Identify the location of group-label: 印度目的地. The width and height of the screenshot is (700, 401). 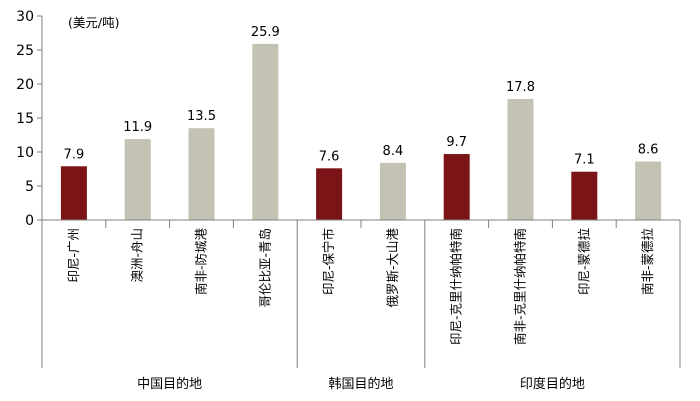
(552, 384).